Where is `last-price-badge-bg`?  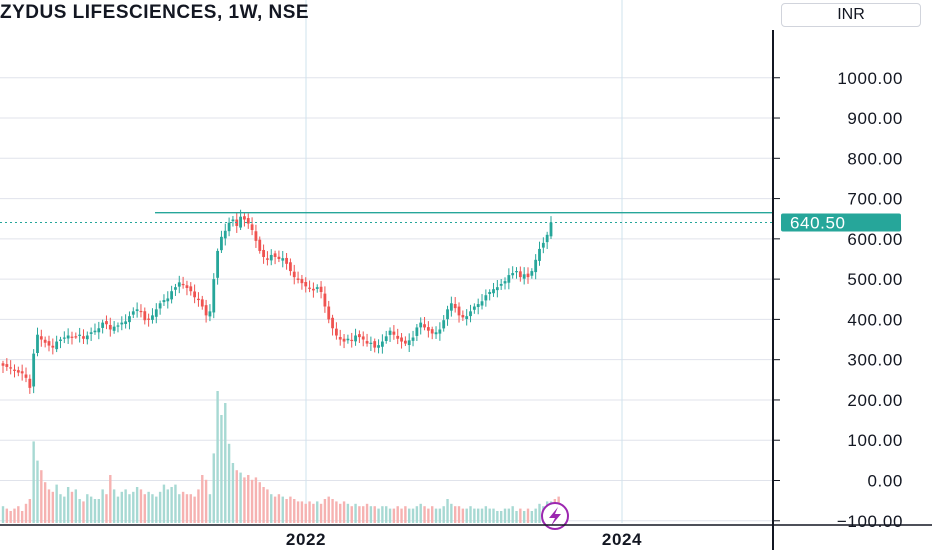
last-price-badge-bg is located at coordinates (841, 222).